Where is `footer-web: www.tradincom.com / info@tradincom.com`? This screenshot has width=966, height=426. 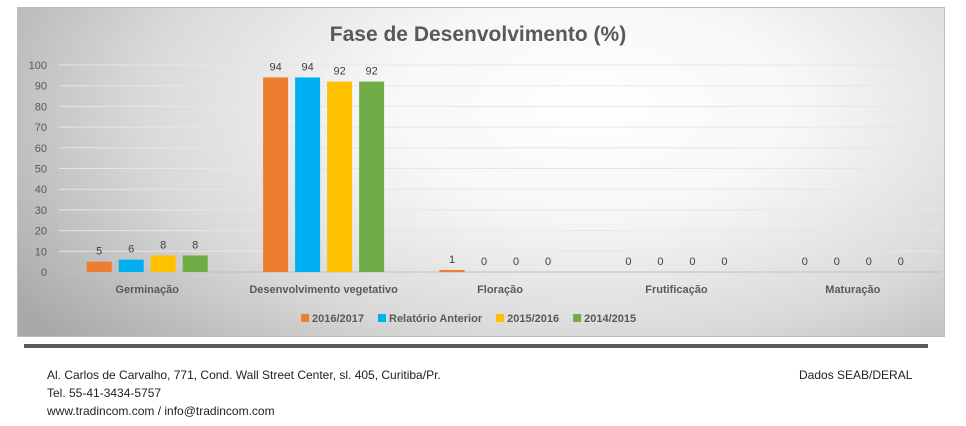
footer-web: www.tradincom.com / info@tradincom.com is located at coordinates (161, 411).